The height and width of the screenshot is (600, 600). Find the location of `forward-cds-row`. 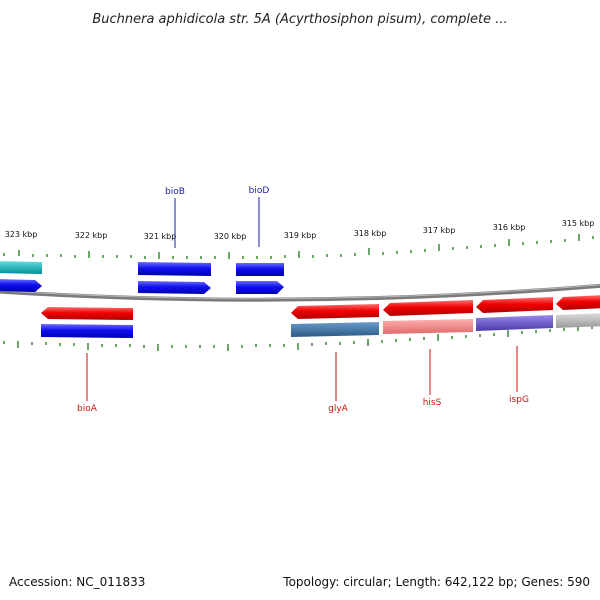

forward-cds-row is located at coordinates (142, 268).